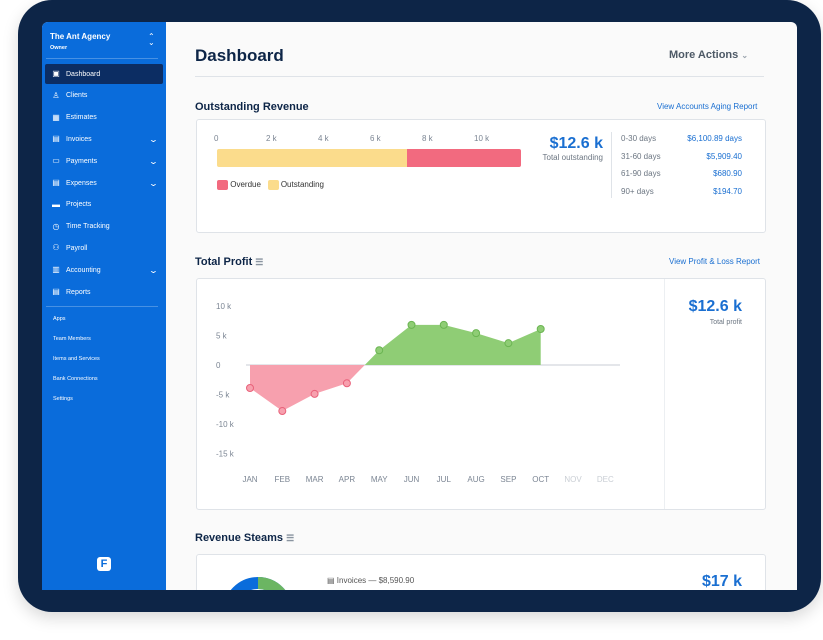 This screenshot has height=640, width=823. I want to click on axis-tick: 0, so click(216, 138).